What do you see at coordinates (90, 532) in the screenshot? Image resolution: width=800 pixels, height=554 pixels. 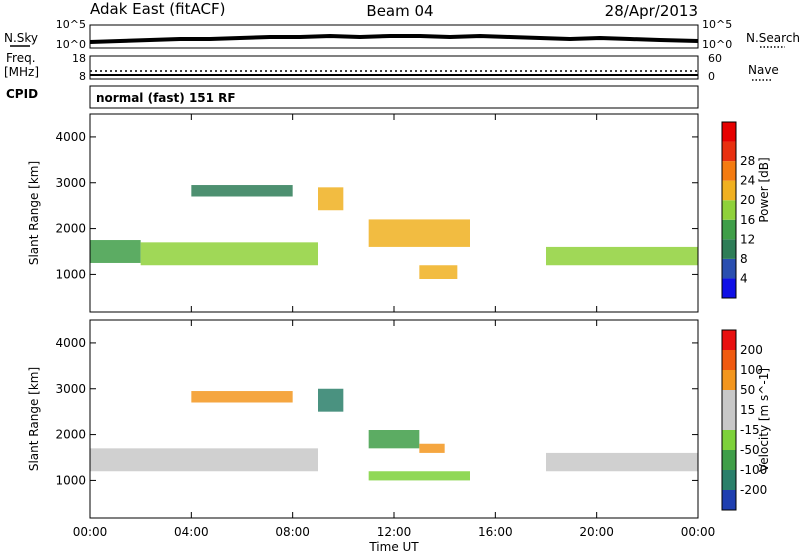 I see `x-tick-label-0: 00:00` at bounding box center [90, 532].